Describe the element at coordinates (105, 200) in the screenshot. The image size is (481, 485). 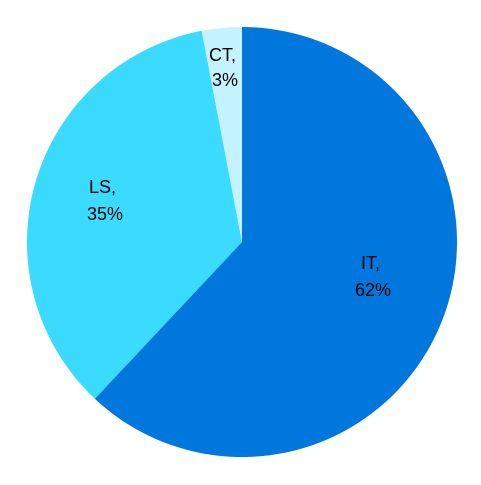
I see `label-ls: LS, 35%` at that location.